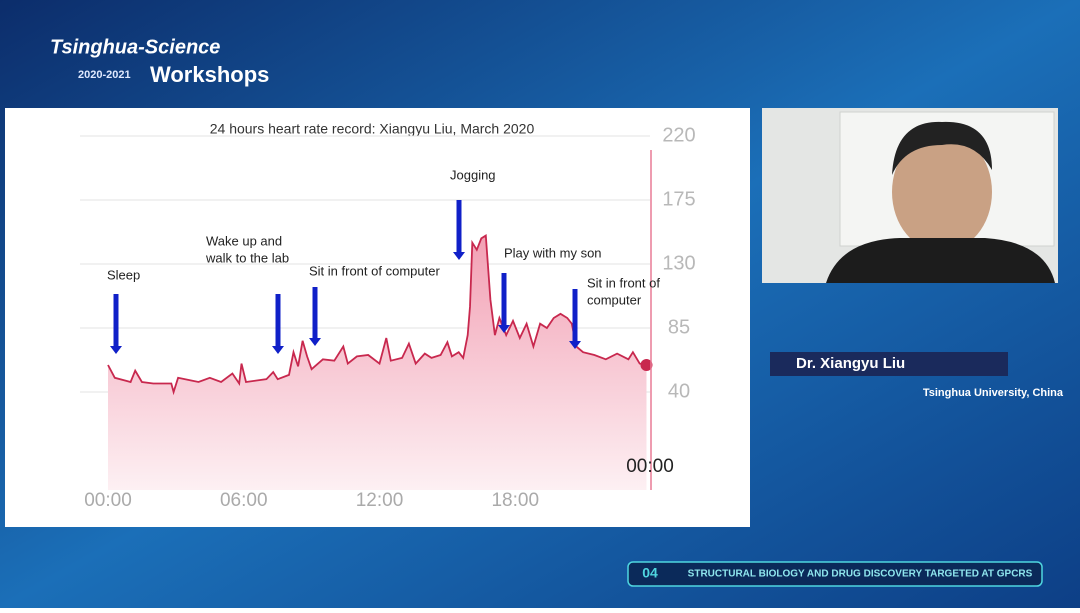 The image size is (1080, 613). What do you see at coordinates (380, 500) in the screenshot?
I see `x-tick-label: 12:00` at bounding box center [380, 500].